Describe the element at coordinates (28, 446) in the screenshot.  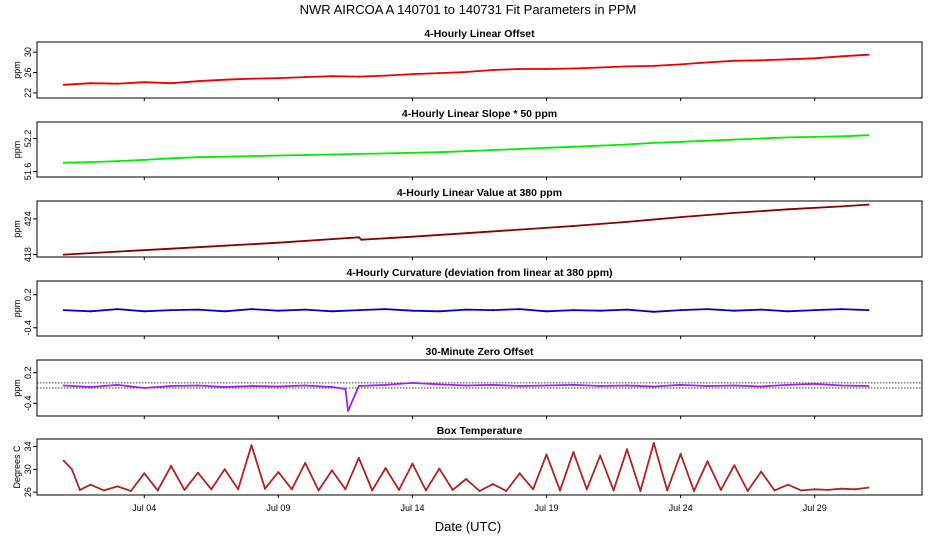
I see `y-tick-label: 34` at that location.